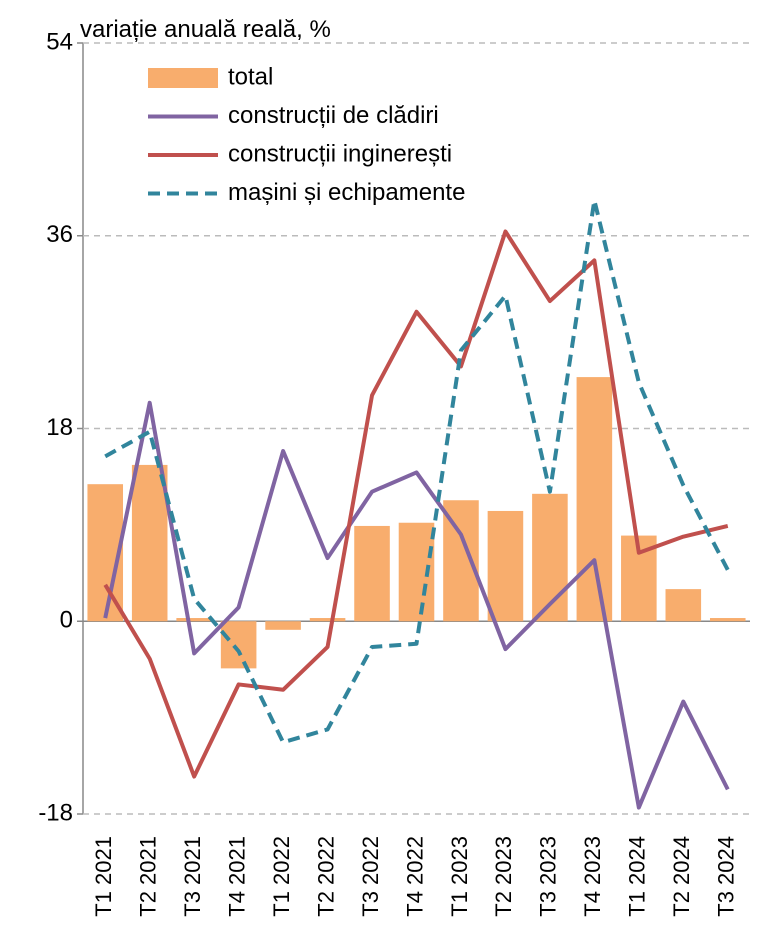 The width and height of the screenshot is (760, 952). What do you see at coordinates (281, 876) in the screenshot?
I see `x-tick-label: T1 2022` at bounding box center [281, 876].